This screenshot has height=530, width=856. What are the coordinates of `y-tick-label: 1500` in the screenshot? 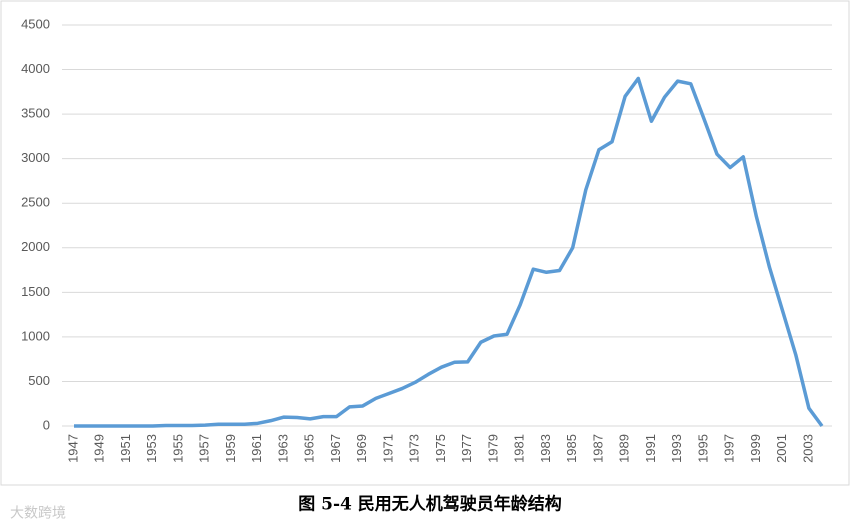 It's located at (35, 291).